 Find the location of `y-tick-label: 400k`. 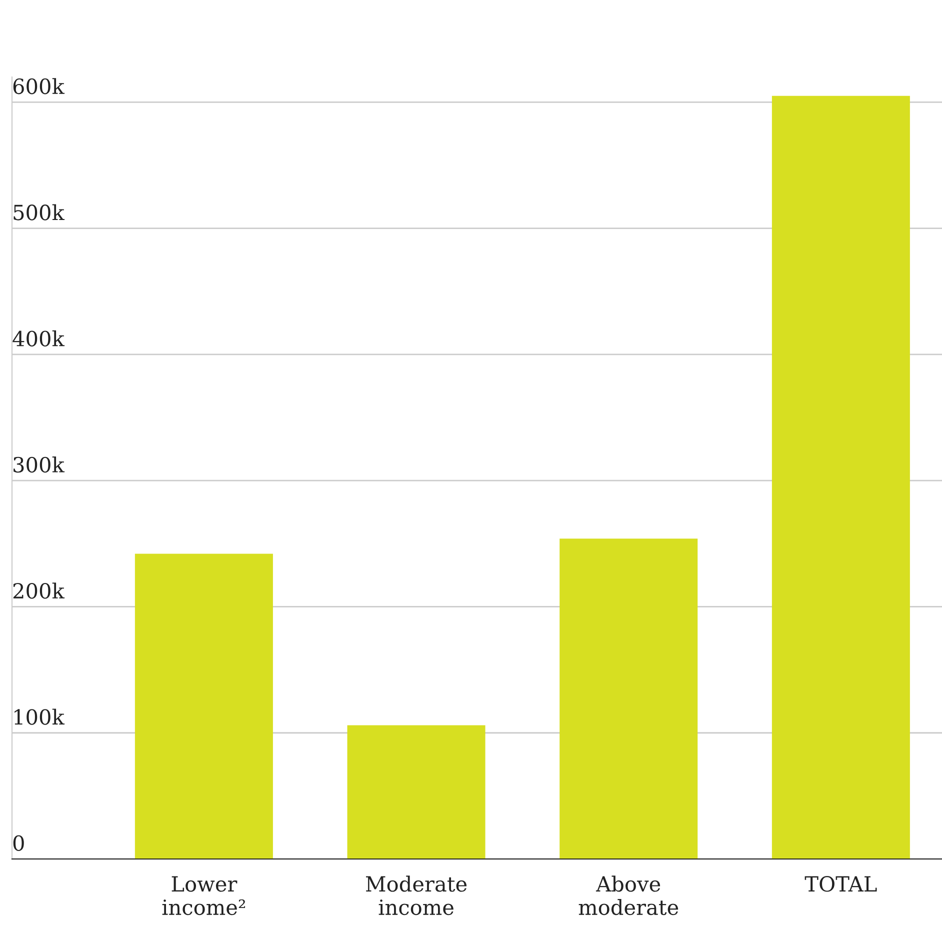

y-tick-label: 400k is located at coordinates (38, 338).